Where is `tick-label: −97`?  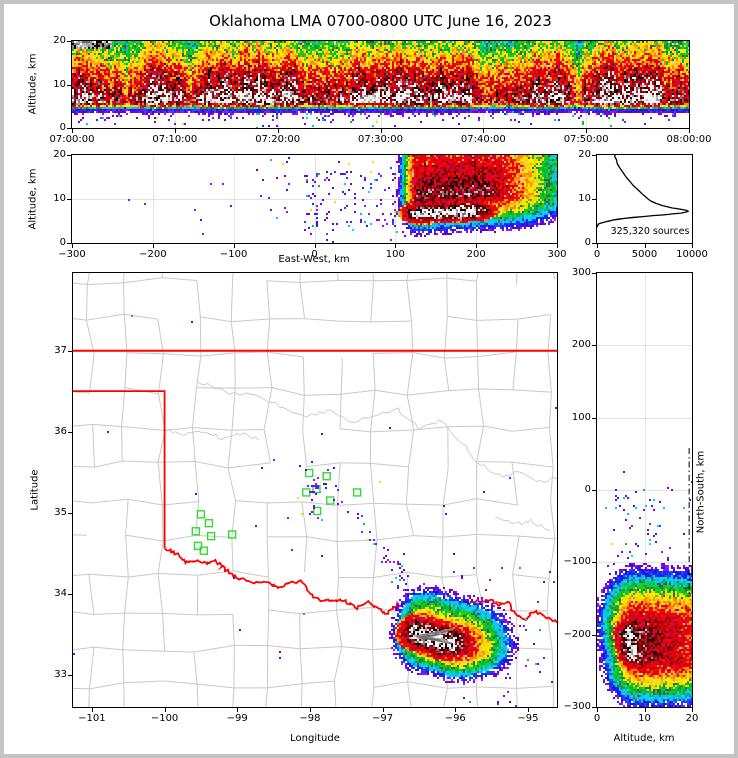
tick-label: −97 is located at coordinates (383, 718).